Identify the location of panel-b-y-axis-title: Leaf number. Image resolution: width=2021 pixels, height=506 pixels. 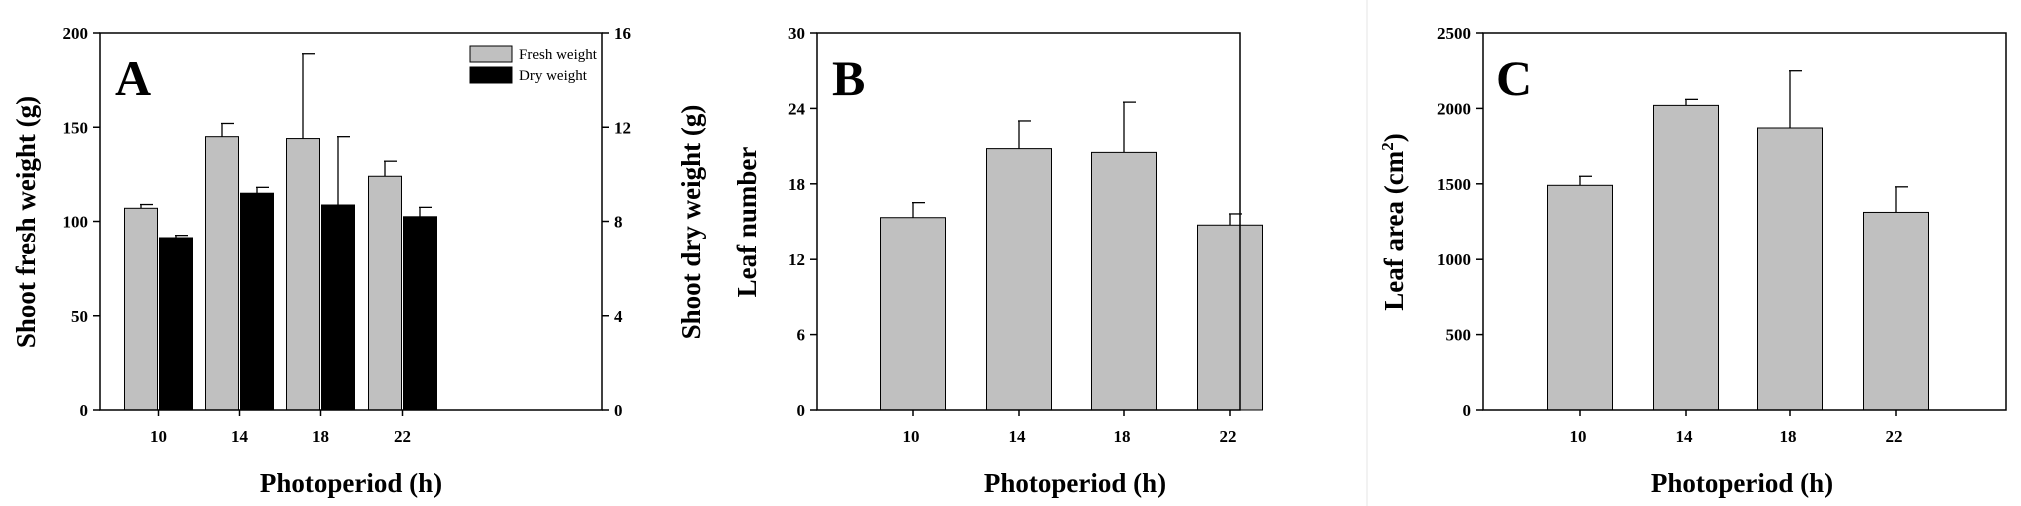
(747, 222).